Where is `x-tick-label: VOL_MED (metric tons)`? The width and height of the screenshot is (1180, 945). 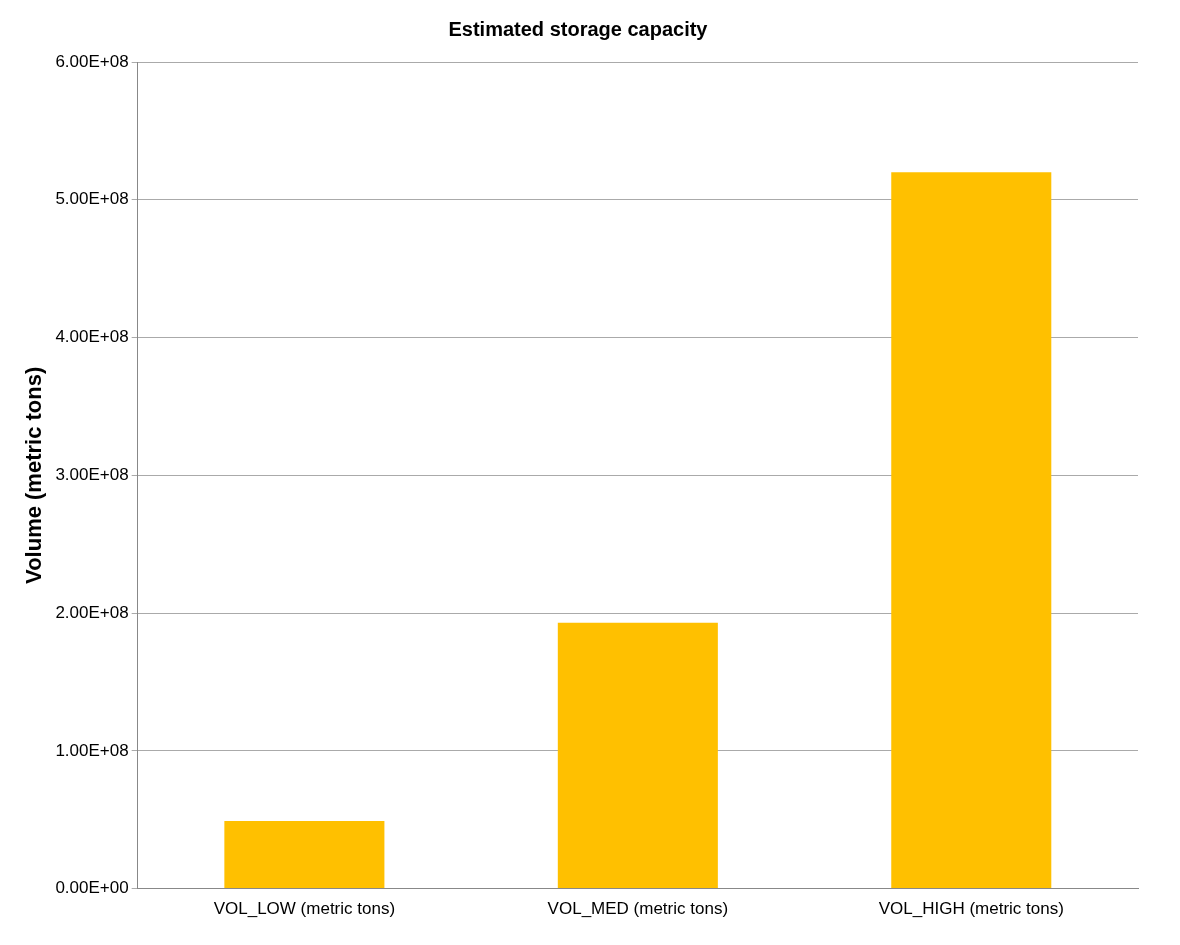
x-tick-label: VOL_MED (metric tons) is located at coordinates (638, 909).